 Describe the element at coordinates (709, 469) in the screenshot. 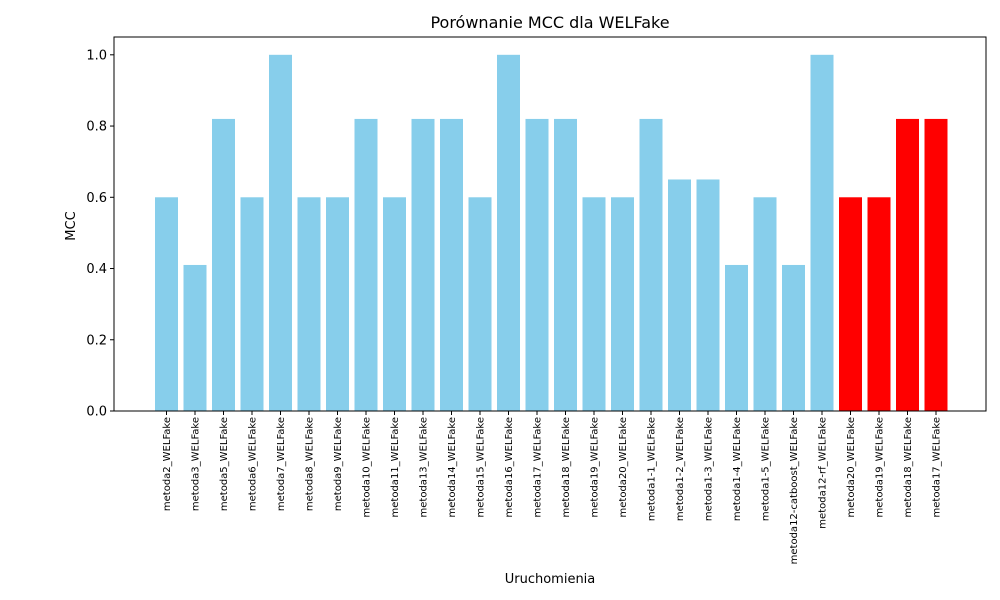

I see `x-tick-label: metoda1-3_WELFake` at that location.